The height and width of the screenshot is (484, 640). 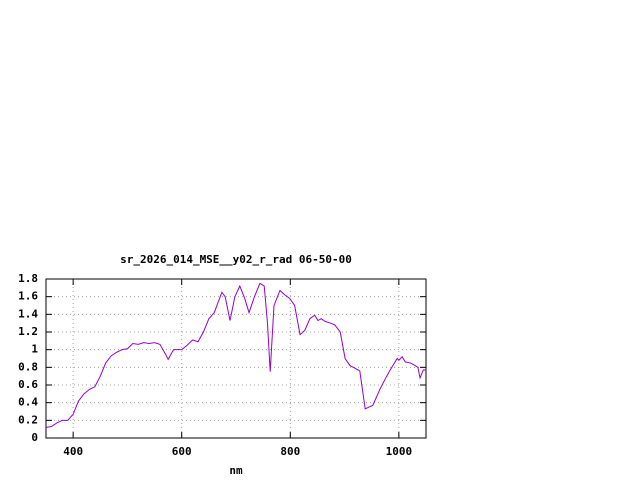 What do you see at coordinates (28, 419) in the screenshot?
I see `y-tick-label: 0.2` at bounding box center [28, 419].